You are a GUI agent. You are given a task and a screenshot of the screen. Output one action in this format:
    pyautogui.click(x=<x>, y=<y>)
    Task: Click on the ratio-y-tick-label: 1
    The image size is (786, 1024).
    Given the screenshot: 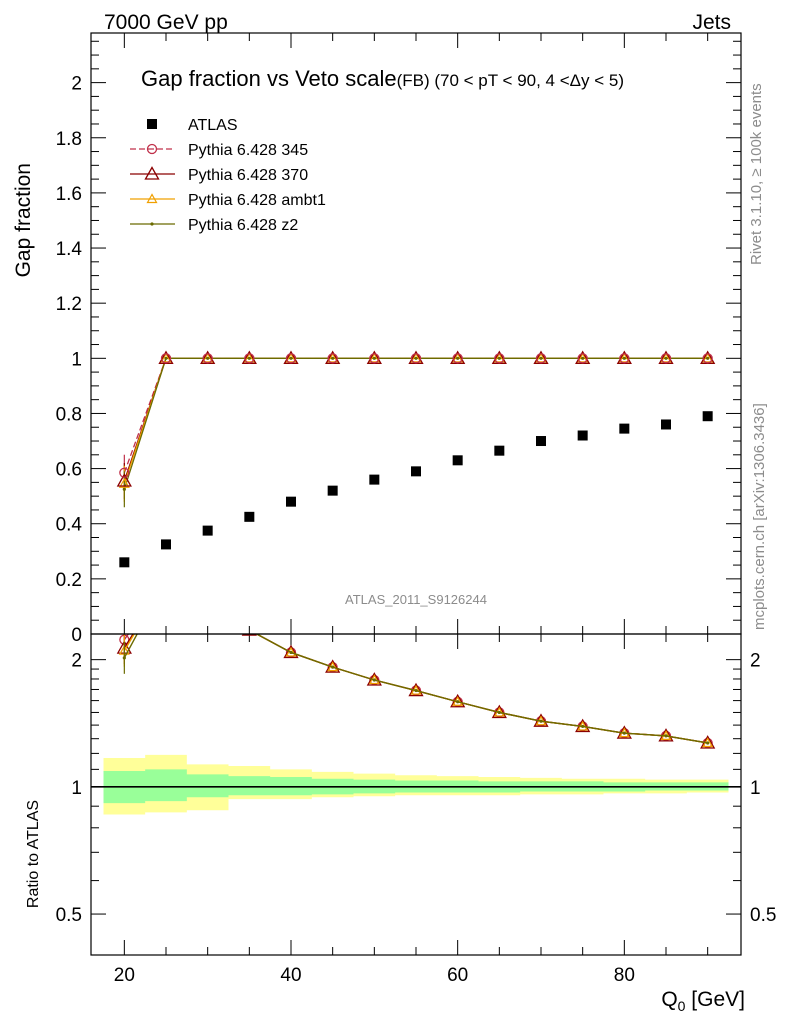 What is the action you would take?
    pyautogui.click(x=76, y=788)
    